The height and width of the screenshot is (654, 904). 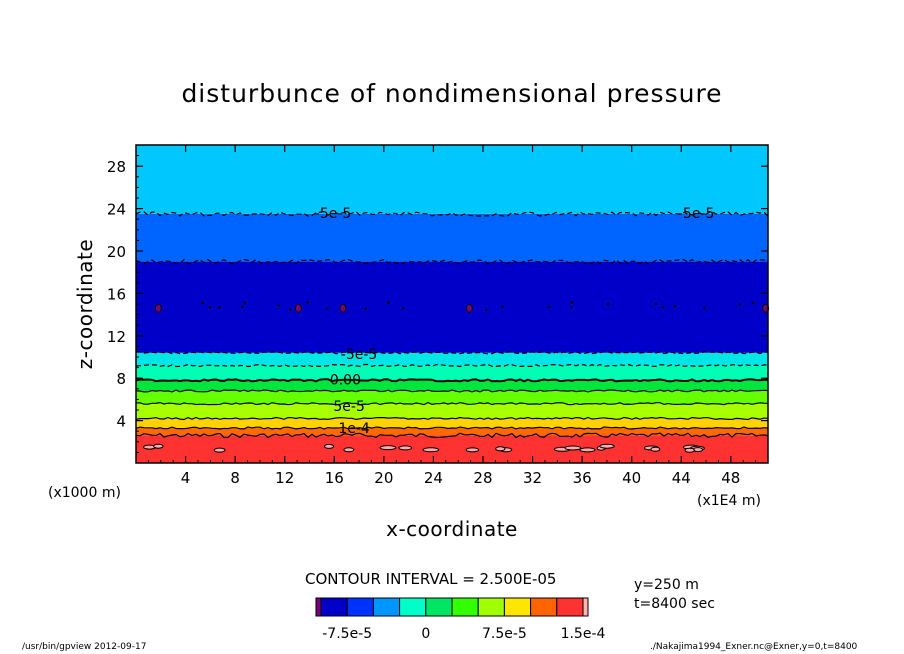 What do you see at coordinates (433, 478) in the screenshot?
I see `x-tick-label: 24` at bounding box center [433, 478].